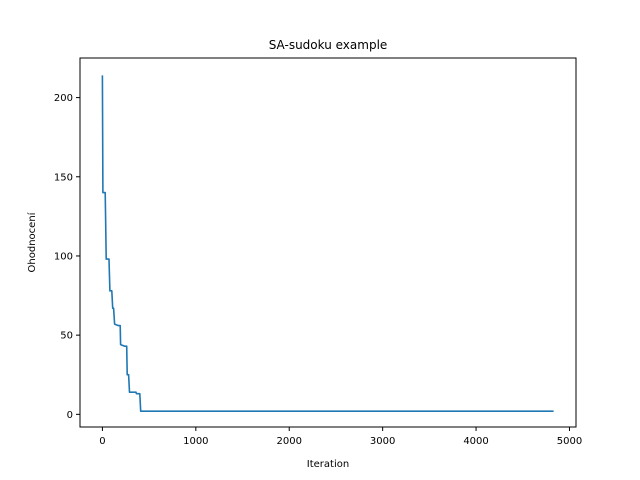 The height and width of the screenshot is (480, 640). What do you see at coordinates (66, 336) in the screenshot?
I see `y-tick-label-1: 50` at bounding box center [66, 336].